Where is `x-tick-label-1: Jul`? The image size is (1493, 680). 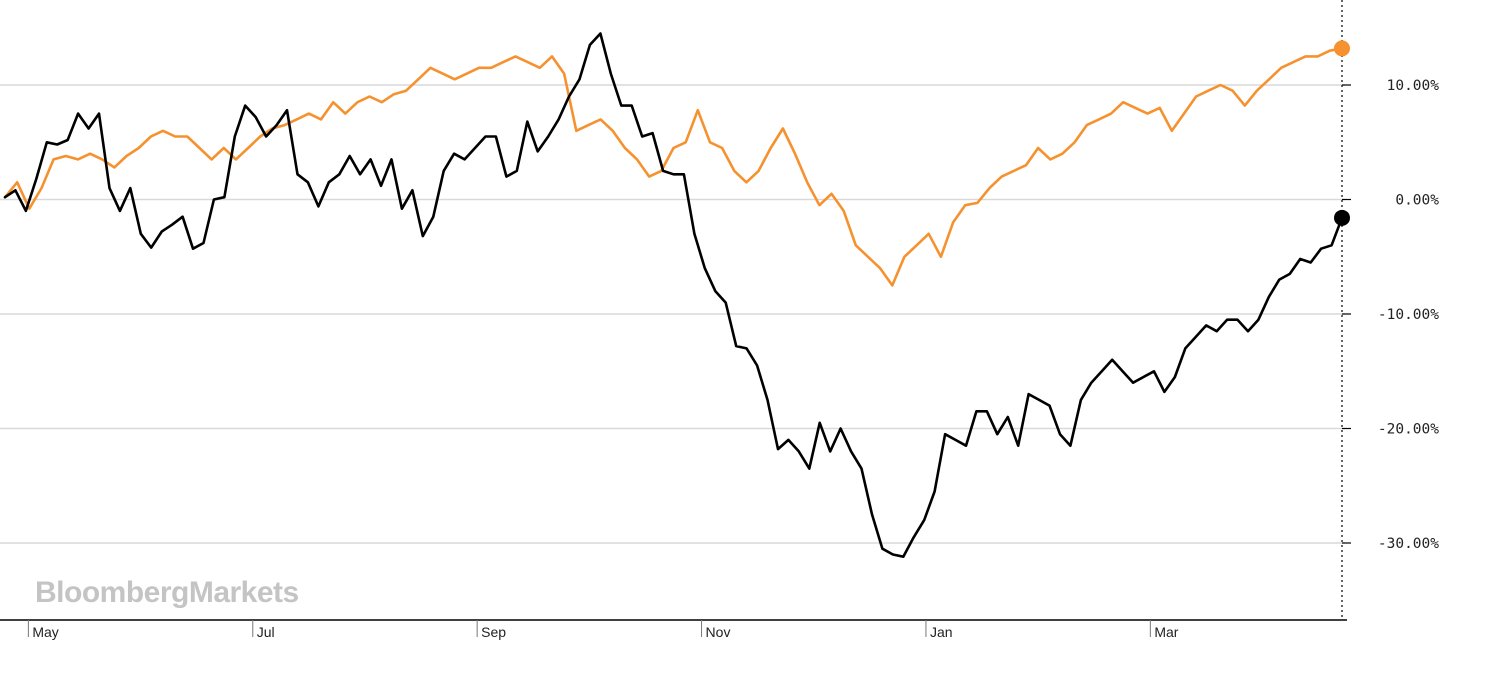
x-tick-label-1: Jul is located at coordinates (266, 632).